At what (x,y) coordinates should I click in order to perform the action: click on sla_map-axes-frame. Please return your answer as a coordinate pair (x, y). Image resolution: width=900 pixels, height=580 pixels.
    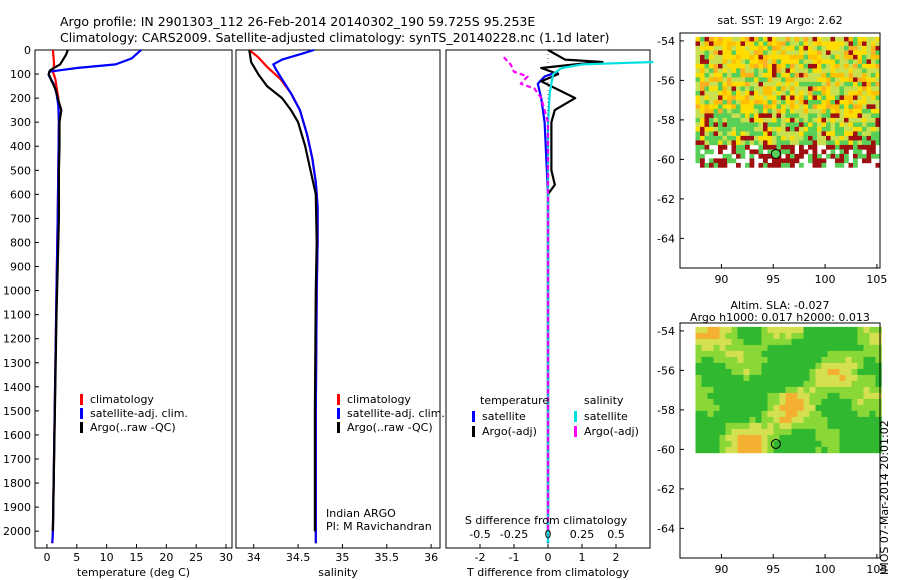
    Looking at the image, I should click on (780, 440).